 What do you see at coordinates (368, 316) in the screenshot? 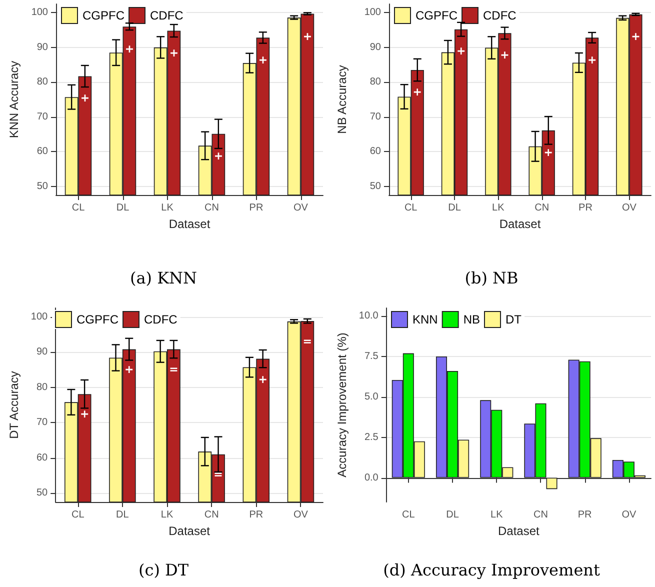
I see `y-tick-label: 10.0` at bounding box center [368, 316].